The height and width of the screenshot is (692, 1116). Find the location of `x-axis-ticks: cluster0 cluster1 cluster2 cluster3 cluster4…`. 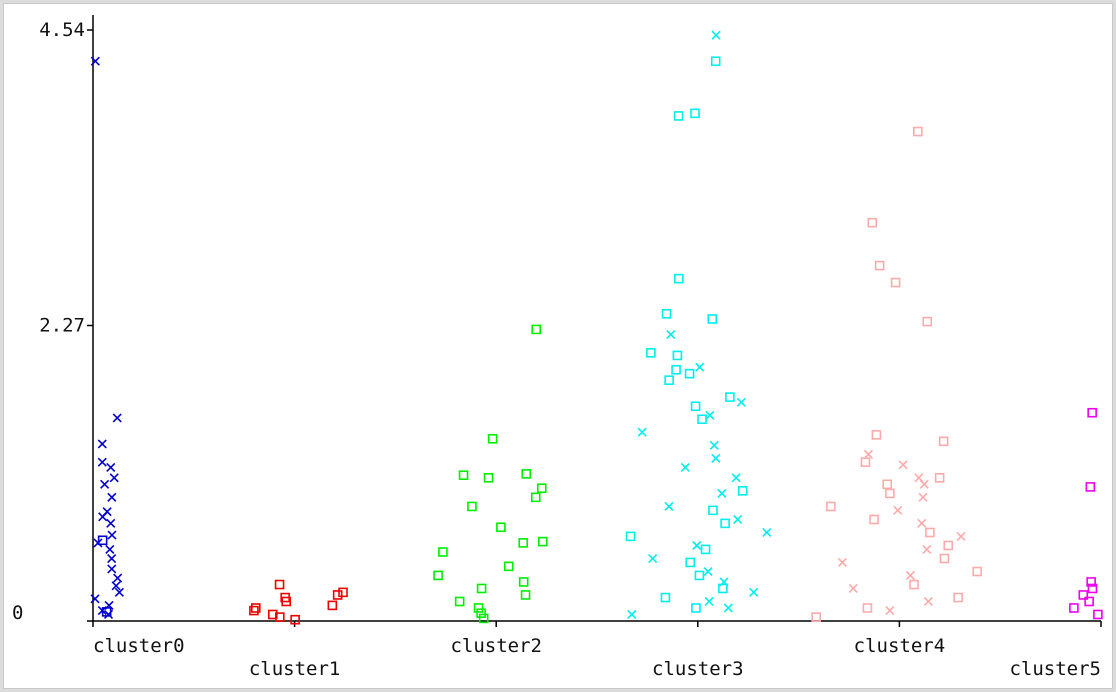

x-axis-ticks: cluster0 cluster1 cluster2 cluster3 cluster4… is located at coordinates (597, 650).